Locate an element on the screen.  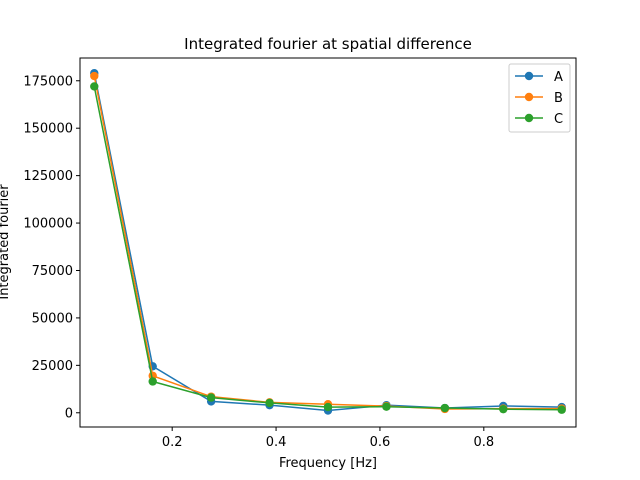
legend: ABC is located at coordinates (539, 98).